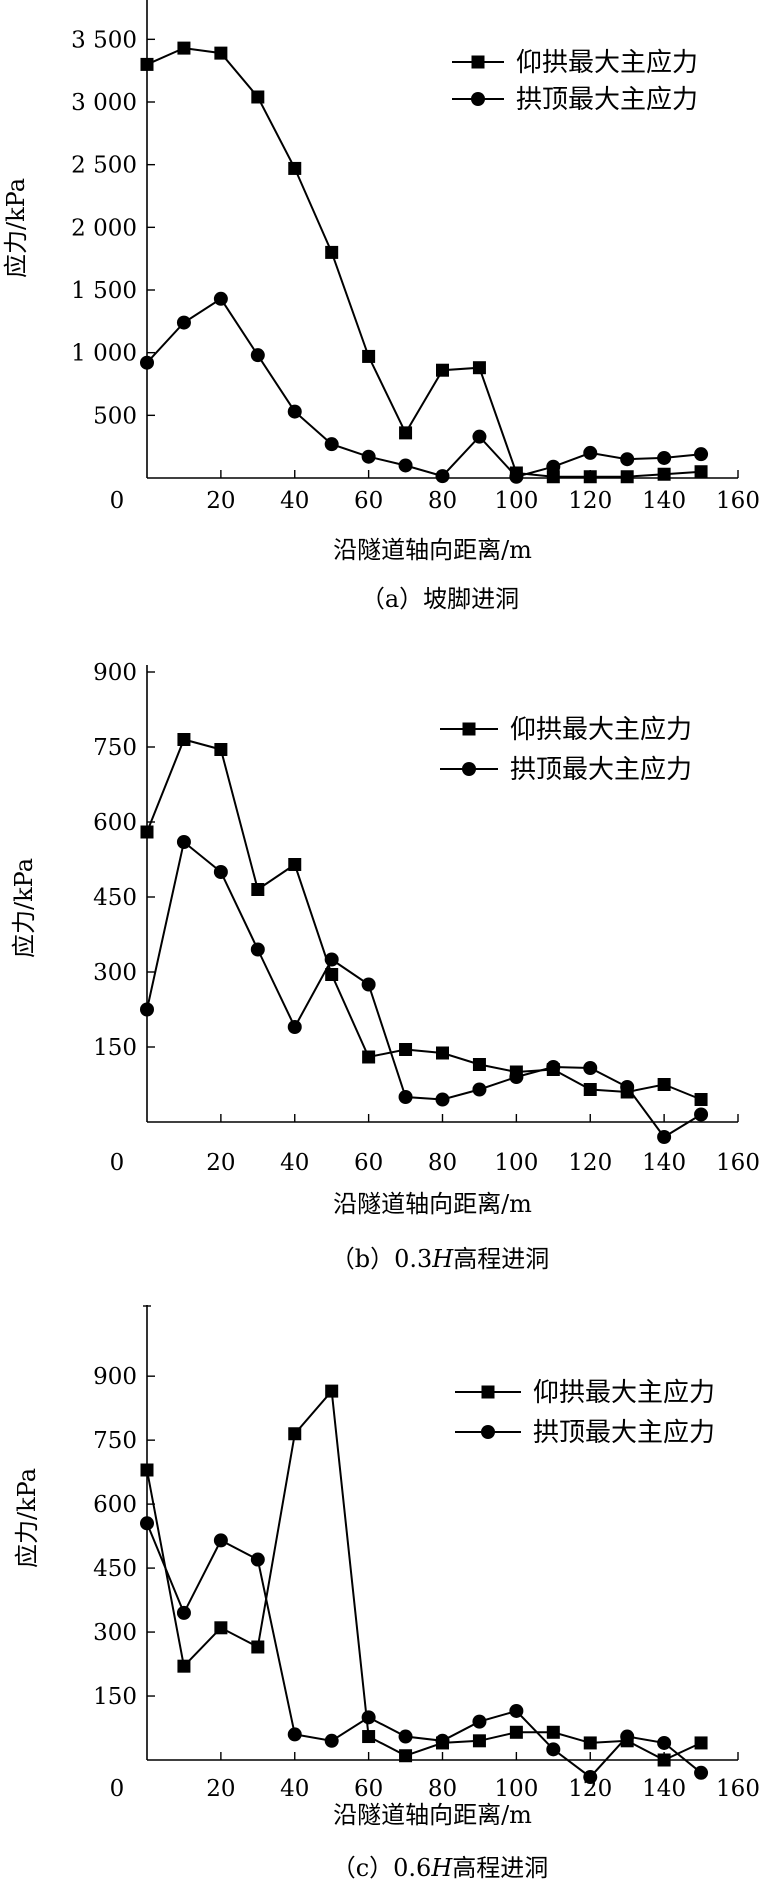 This screenshot has width=761, height=1887. What do you see at coordinates (601, 770) in the screenshot?
I see `legend-label: 拱顶最大主应力` at bounding box center [601, 770].